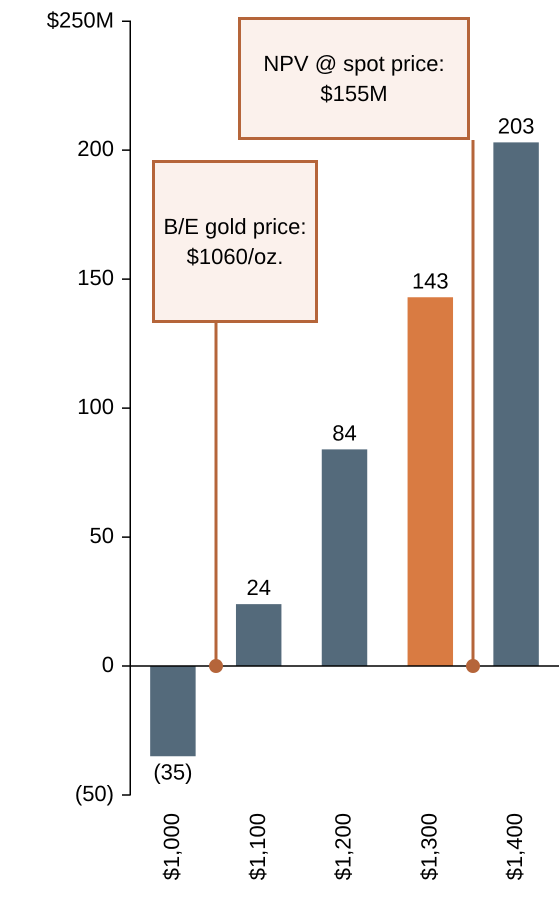 The height and width of the screenshot is (911, 559). Describe the element at coordinates (80, 19) in the screenshot. I see `y-tick-label: $250M` at that location.